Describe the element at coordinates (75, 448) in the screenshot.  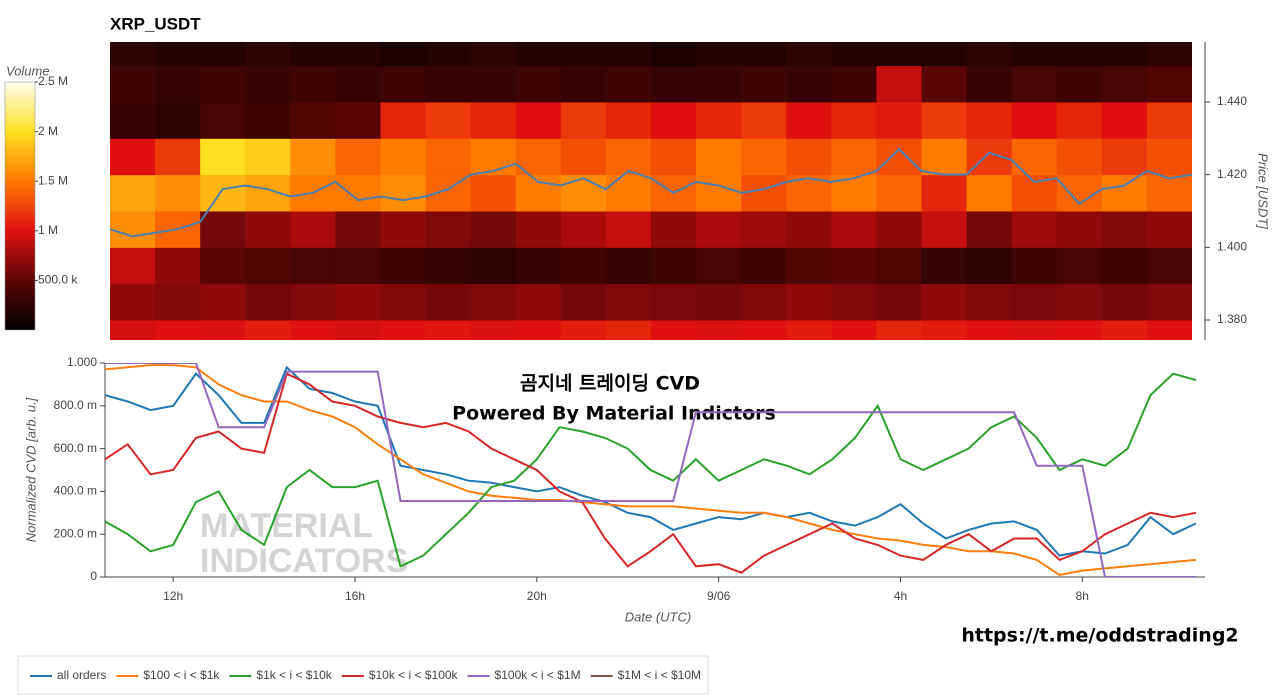
I see `y-tick-label: 600.0 m` at that location.